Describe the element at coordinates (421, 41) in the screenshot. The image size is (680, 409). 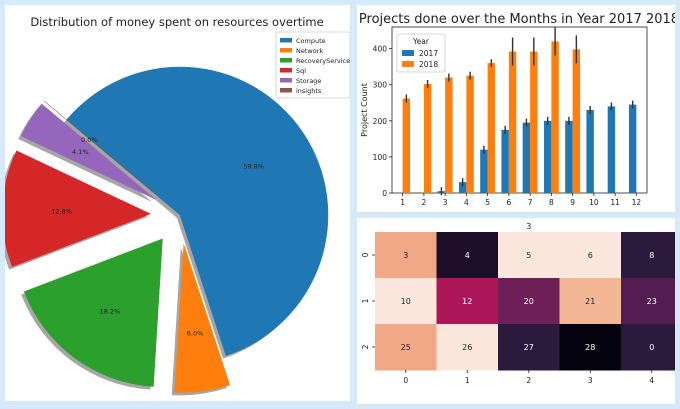
I see `bar-legend-title: Year` at that location.